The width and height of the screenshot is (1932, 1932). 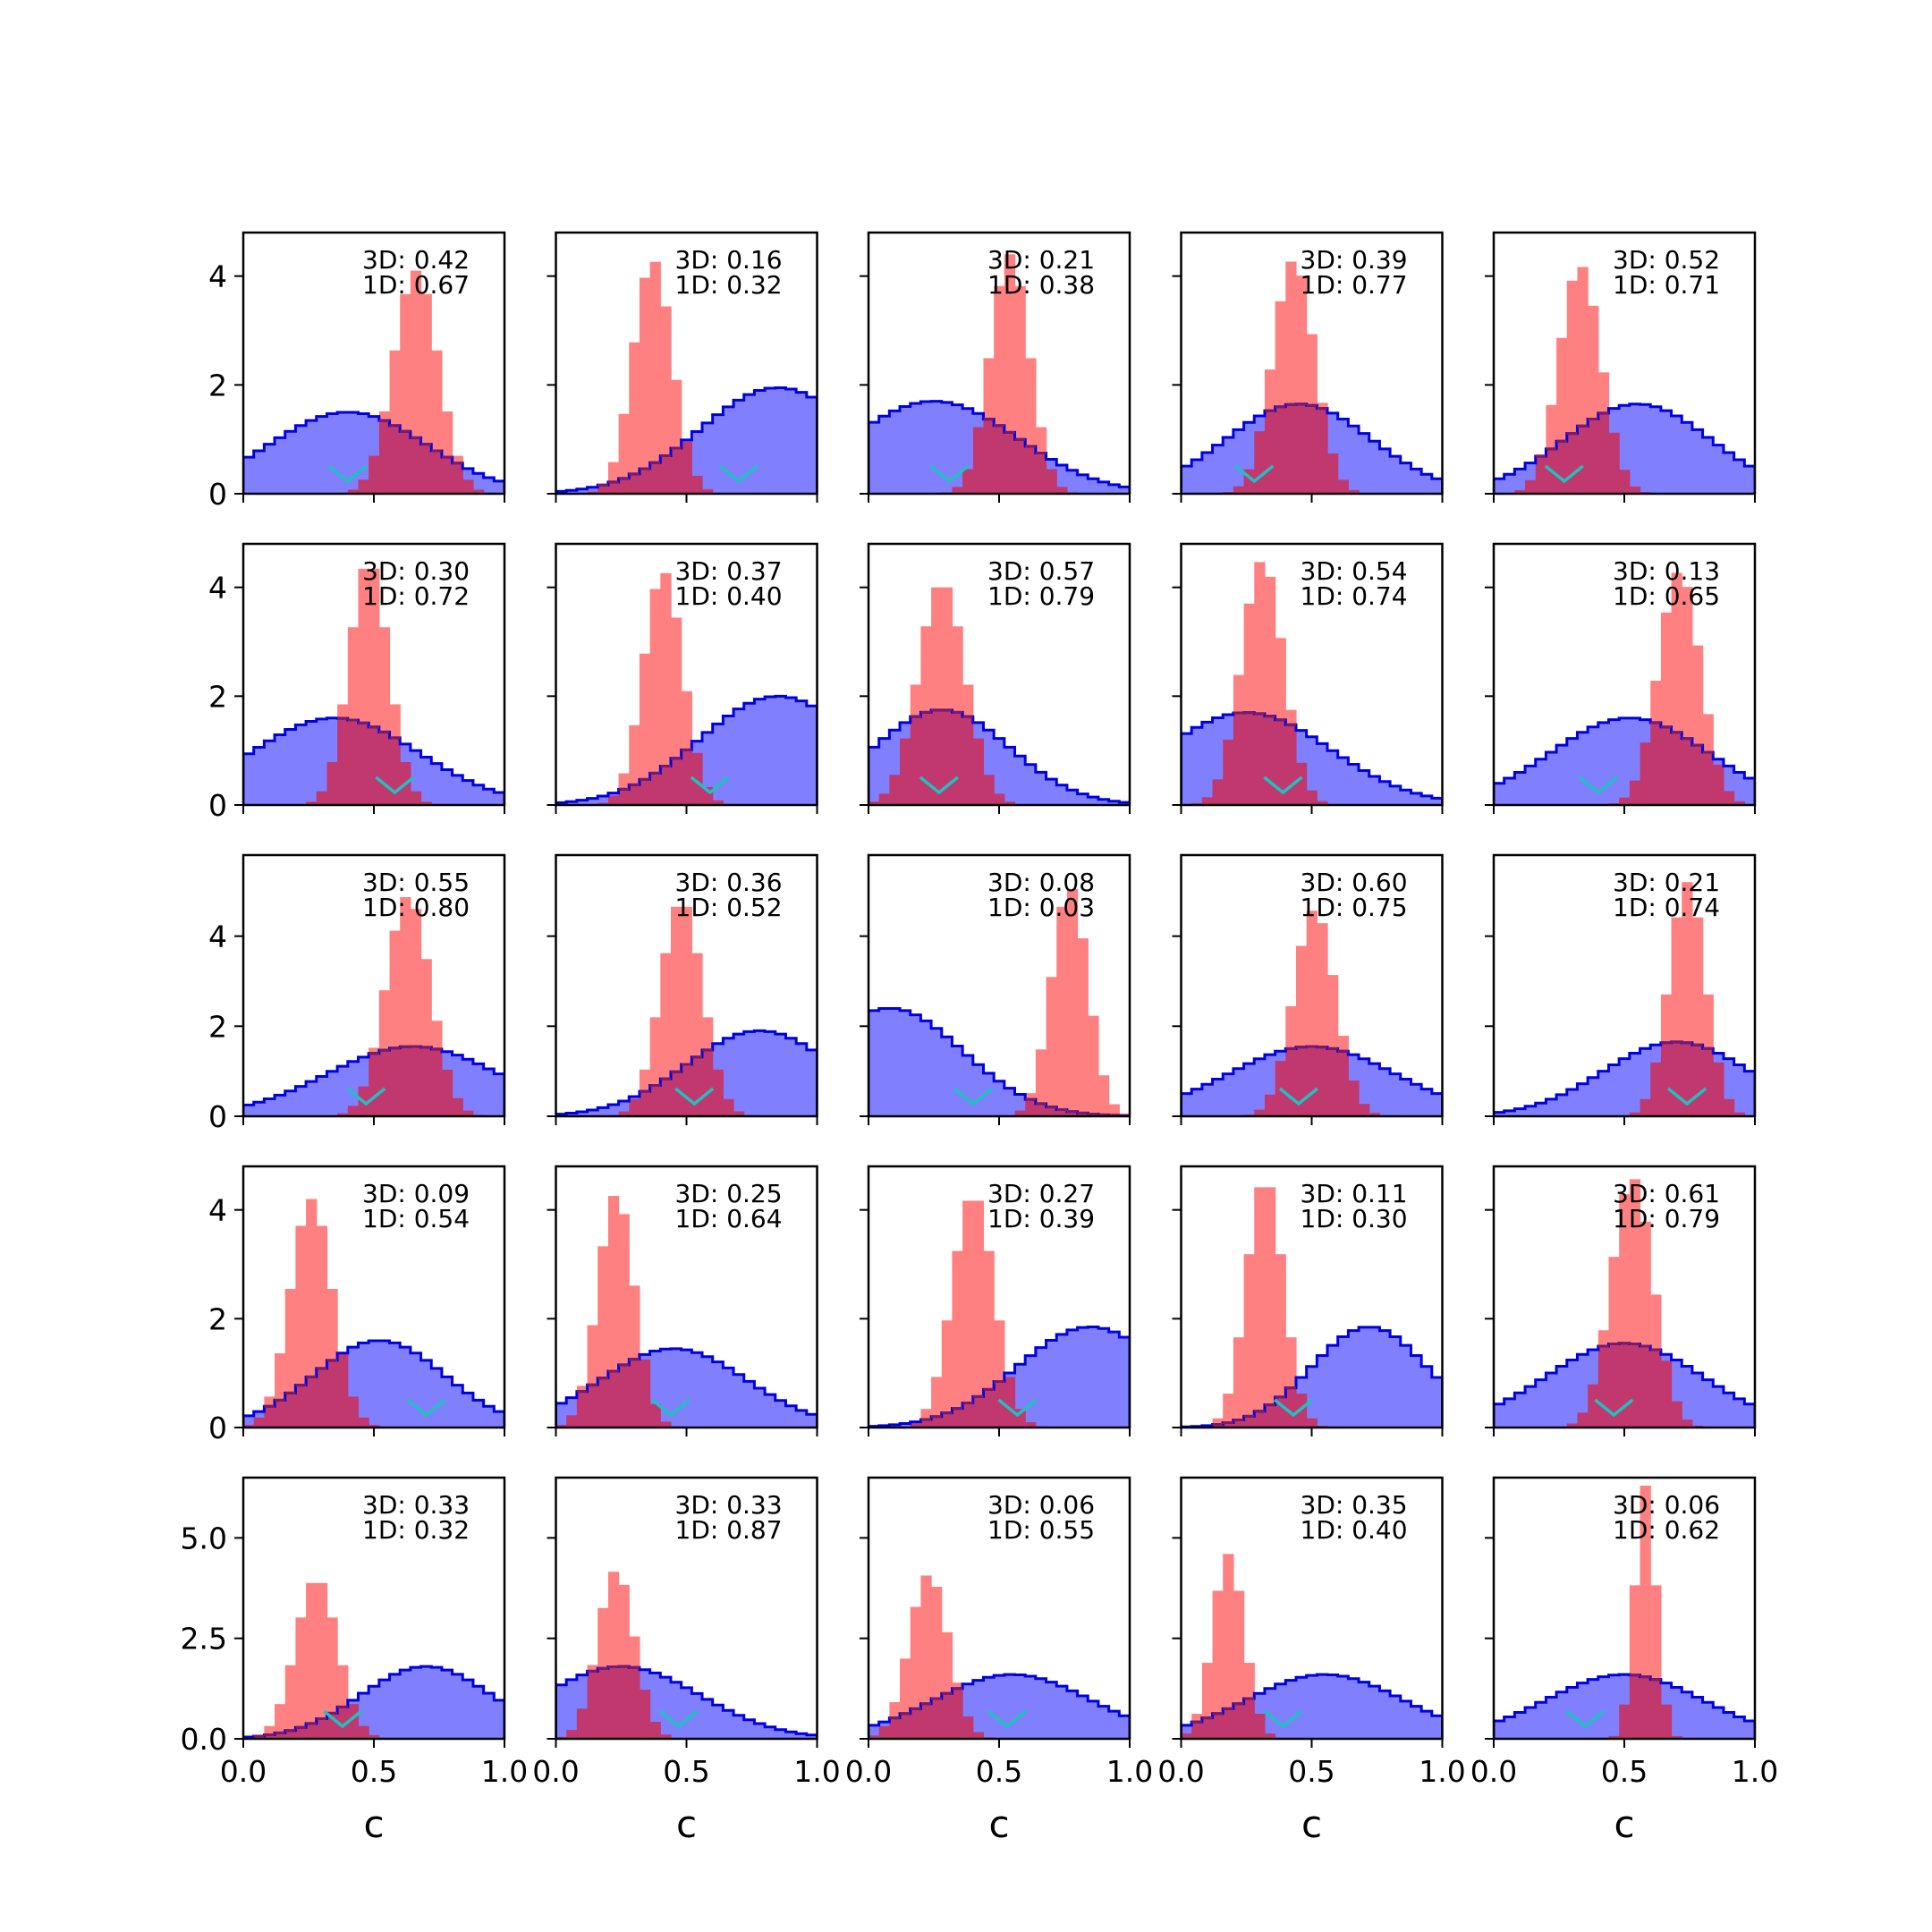 I want to click on x-tick-label: 1.0, so click(x=1129, y=1771).